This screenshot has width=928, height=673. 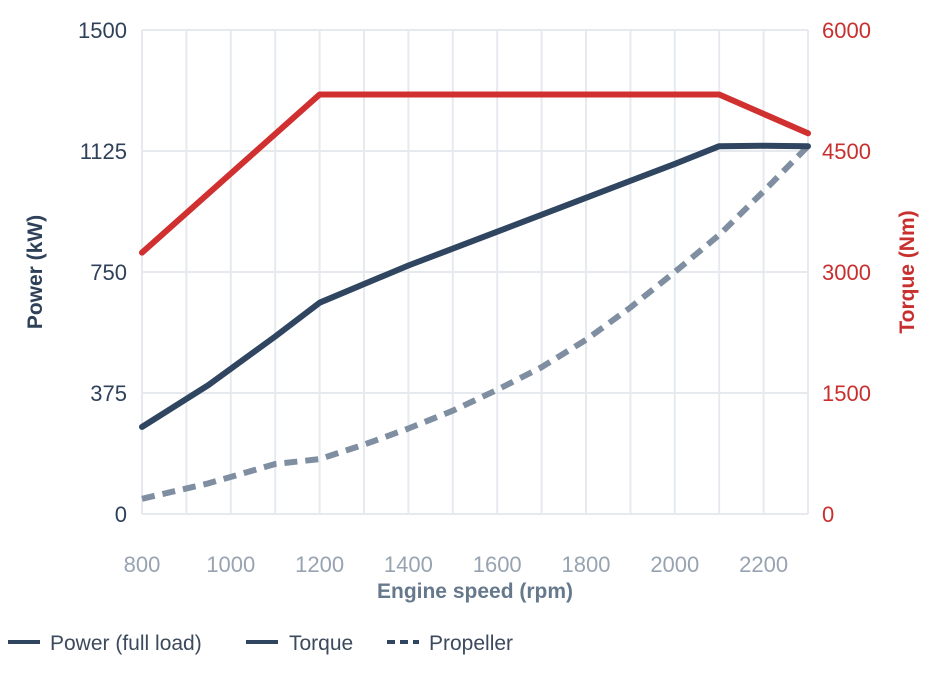 I want to click on y-tick-label-right: 3000, so click(x=846, y=272).